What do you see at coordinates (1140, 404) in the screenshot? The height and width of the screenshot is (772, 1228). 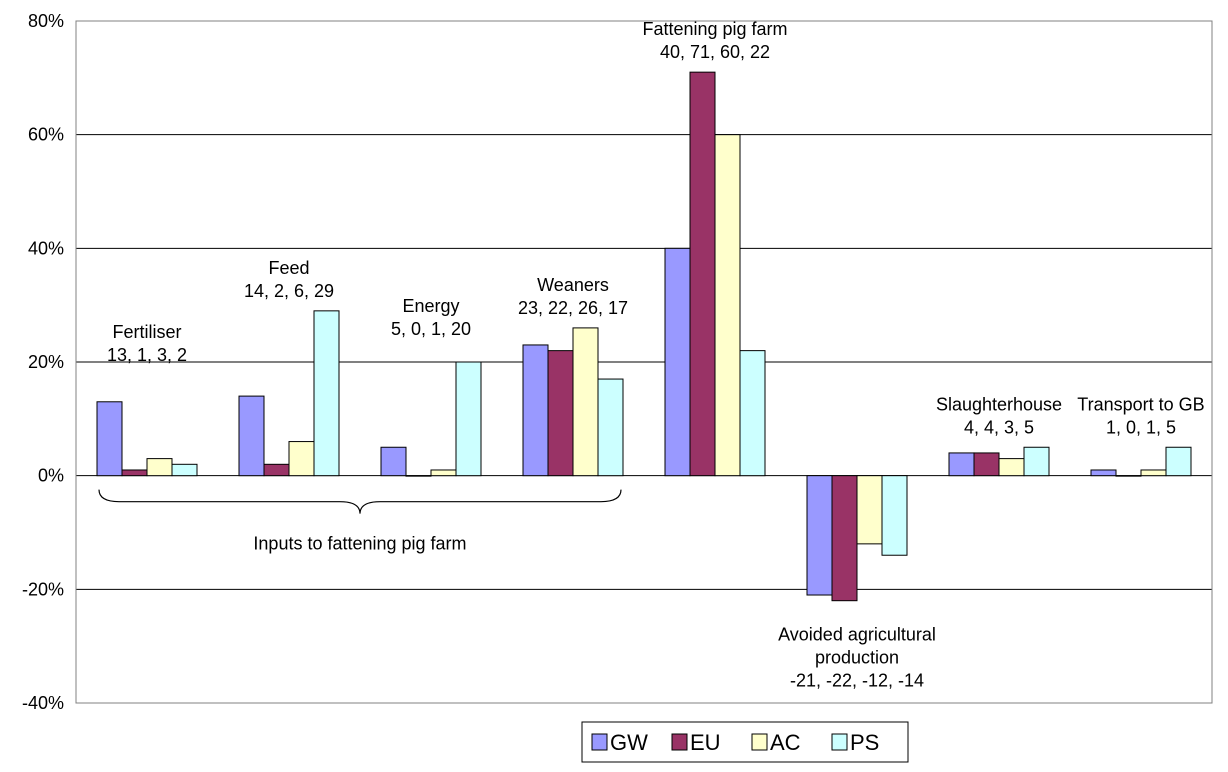 I see `annotation-line: Transport to GB` at bounding box center [1140, 404].